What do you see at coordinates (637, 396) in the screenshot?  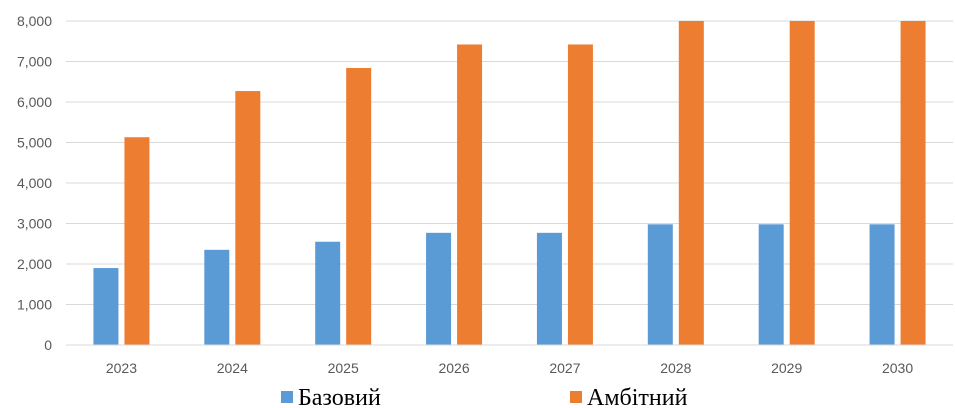 I see `legend-label: Амбітний` at bounding box center [637, 396].